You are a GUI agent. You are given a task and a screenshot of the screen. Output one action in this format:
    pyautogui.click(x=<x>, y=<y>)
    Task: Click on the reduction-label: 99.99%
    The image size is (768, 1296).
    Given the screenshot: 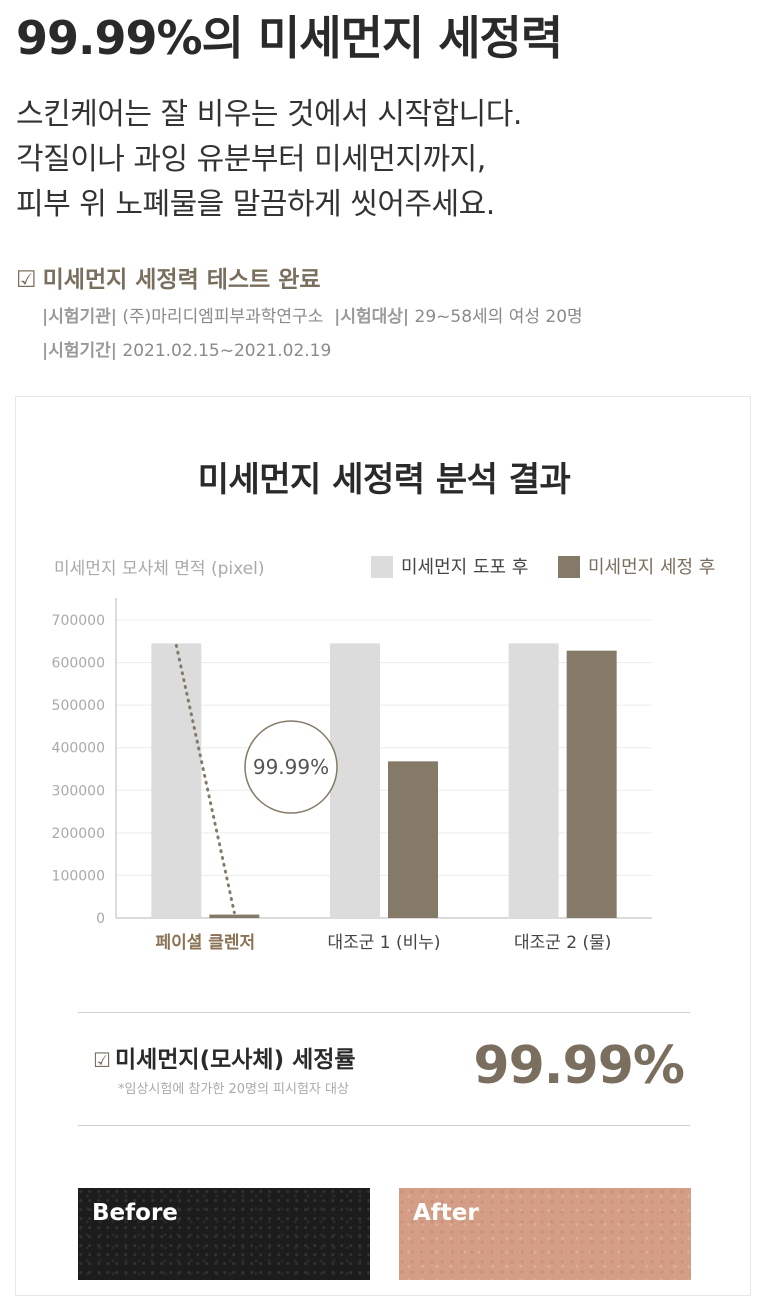 What is the action you would take?
    pyautogui.click(x=291, y=767)
    